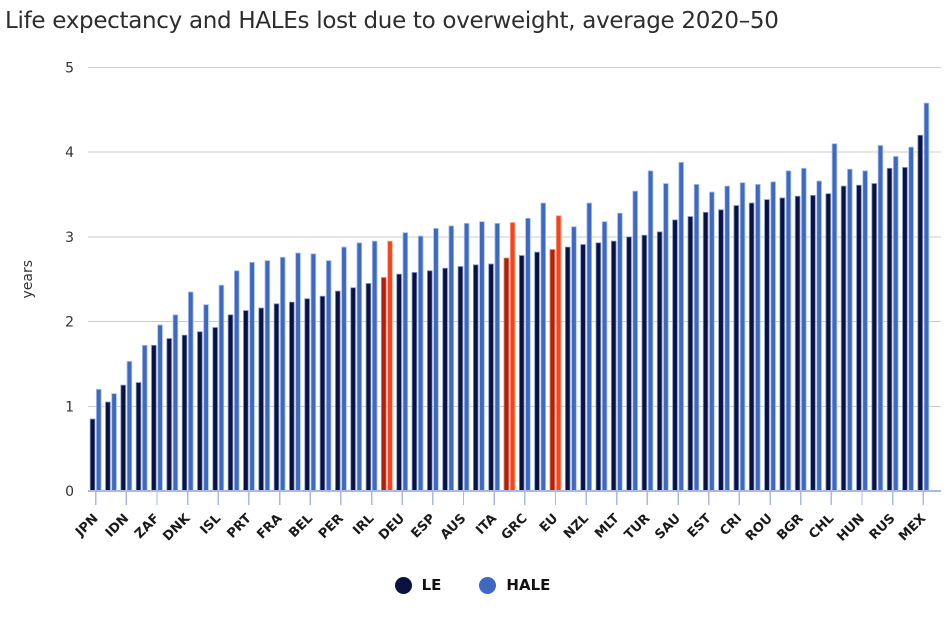 The width and height of the screenshot is (945, 630). Describe the element at coordinates (681, 326) in the screenshot. I see `bar-hale-SAU` at that location.